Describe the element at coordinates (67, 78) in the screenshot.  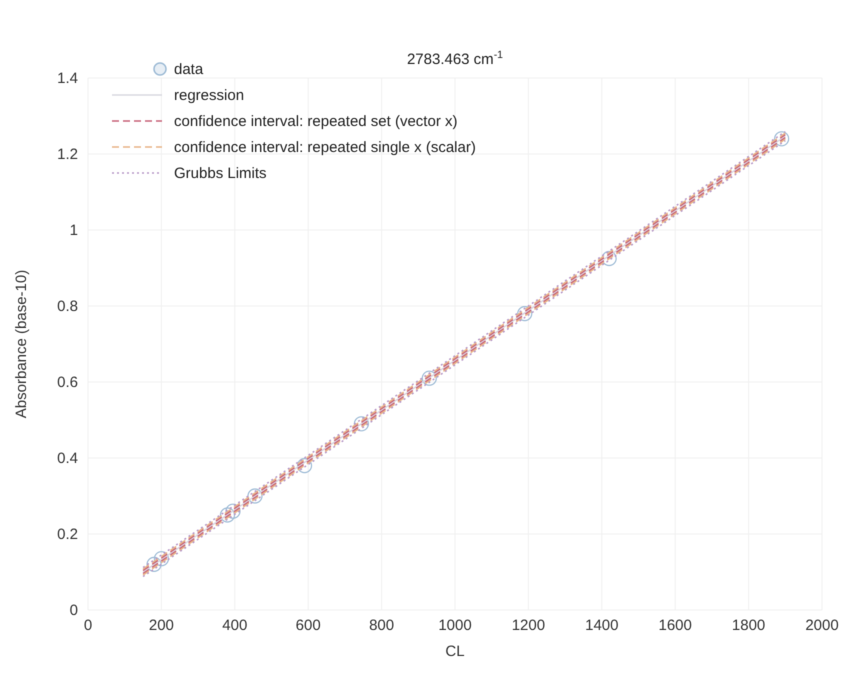
I see `y-tick-label: 1.4` at that location.